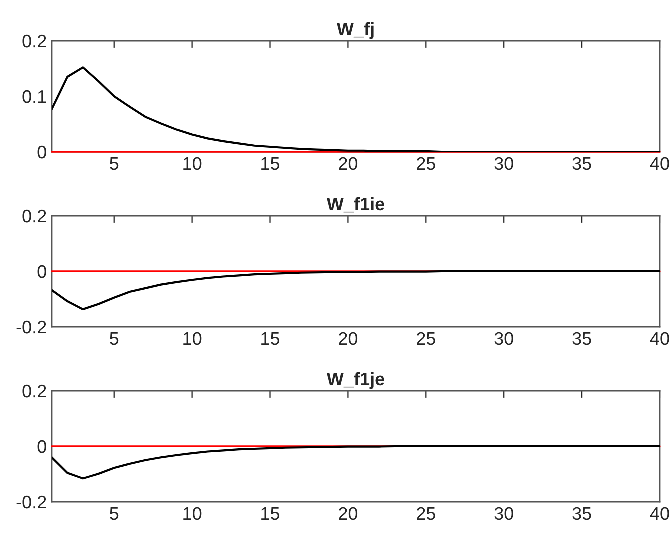 Image resolution: width=671 pixels, height=533 pixels. I want to click on y-tick-label: 0.1, so click(34, 97).